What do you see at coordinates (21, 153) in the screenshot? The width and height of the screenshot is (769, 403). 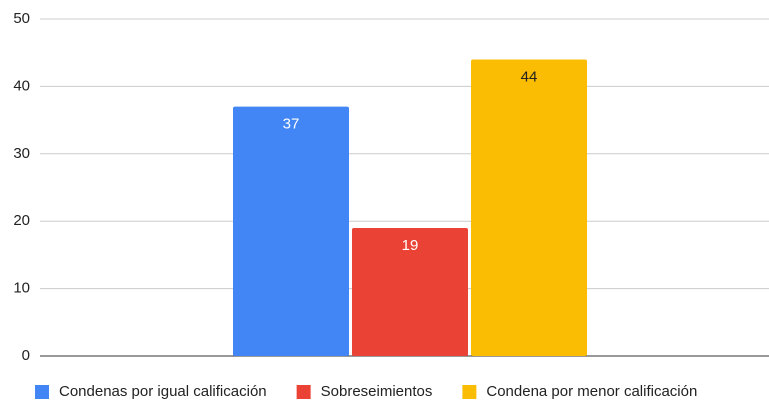 I see `y-tick-label: 30` at bounding box center [21, 153].